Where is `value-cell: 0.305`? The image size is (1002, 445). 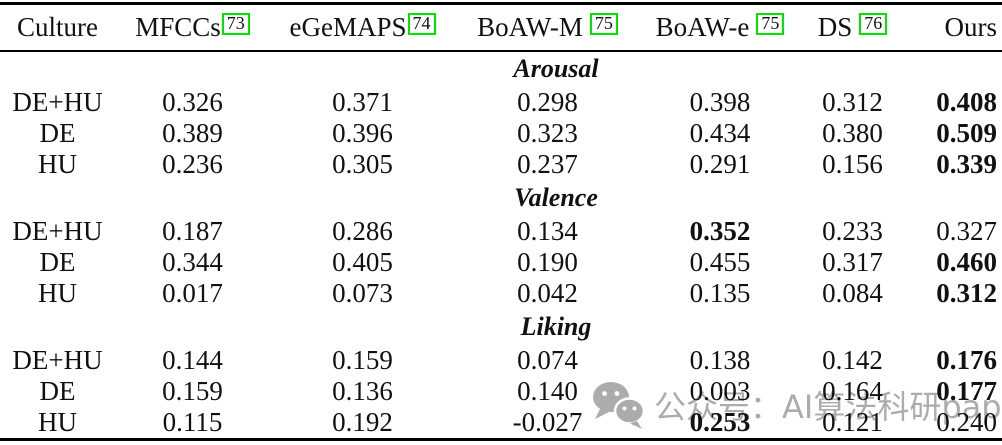 value-cell: 0.305 is located at coordinates (362, 163).